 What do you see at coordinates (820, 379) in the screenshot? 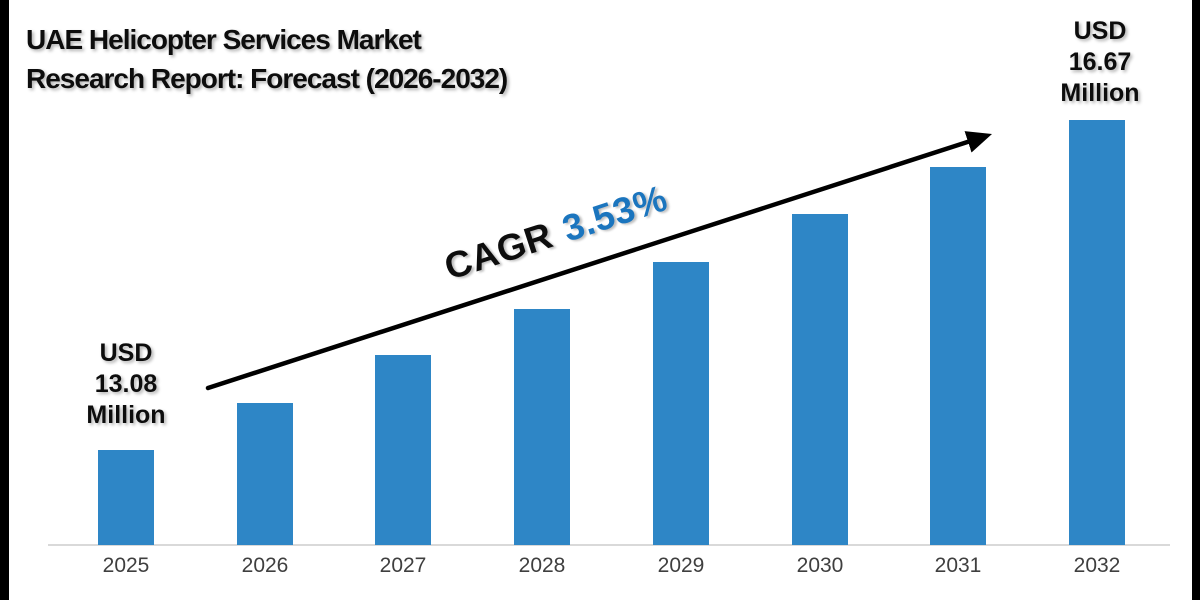
I see `bar-2030` at bounding box center [820, 379].